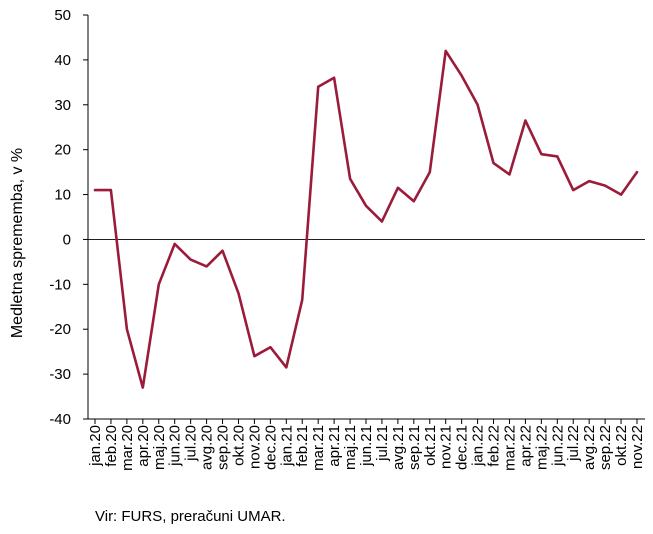 The width and height of the screenshot is (653, 534). I want to click on x-tick-label: jun.22, so click(557, 446).